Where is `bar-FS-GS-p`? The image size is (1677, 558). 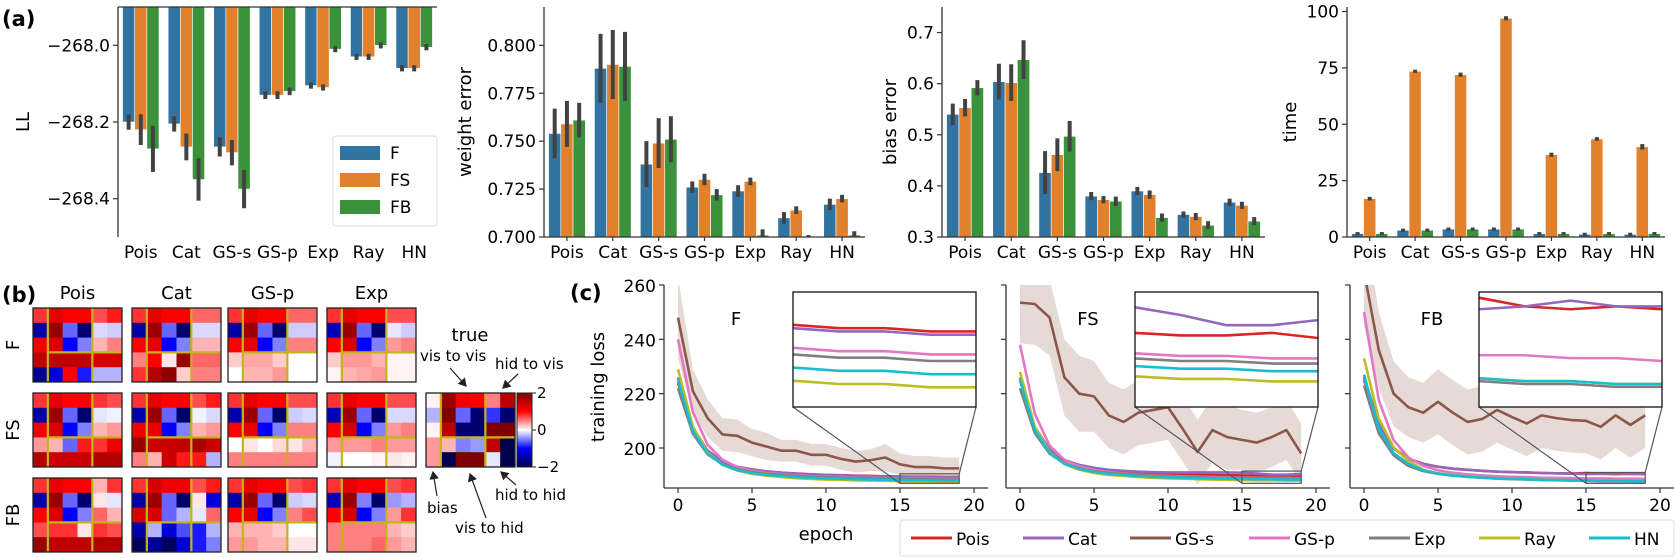
bar-FS-GS-p is located at coordinates (704, 208).